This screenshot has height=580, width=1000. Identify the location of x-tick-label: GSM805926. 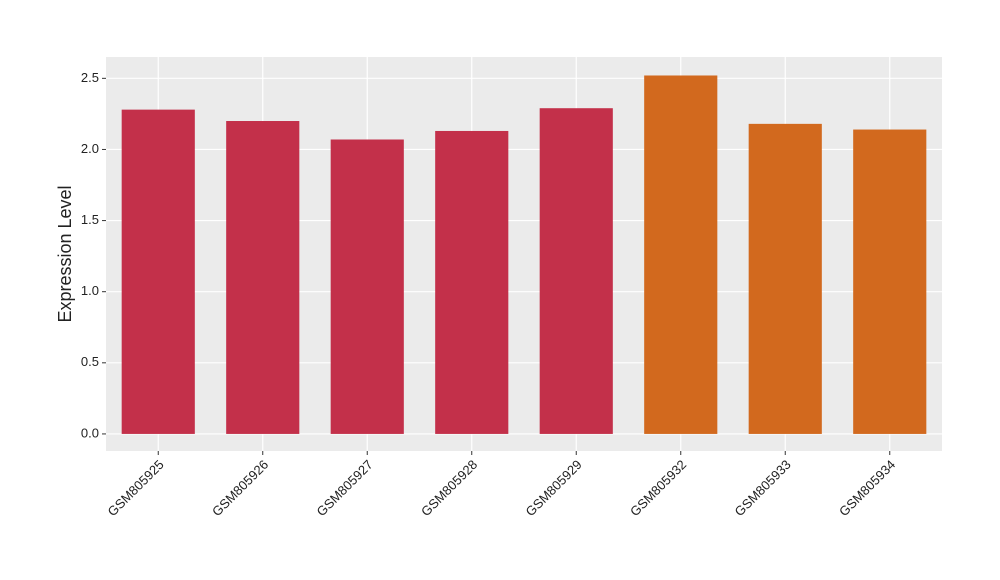
(240, 488).